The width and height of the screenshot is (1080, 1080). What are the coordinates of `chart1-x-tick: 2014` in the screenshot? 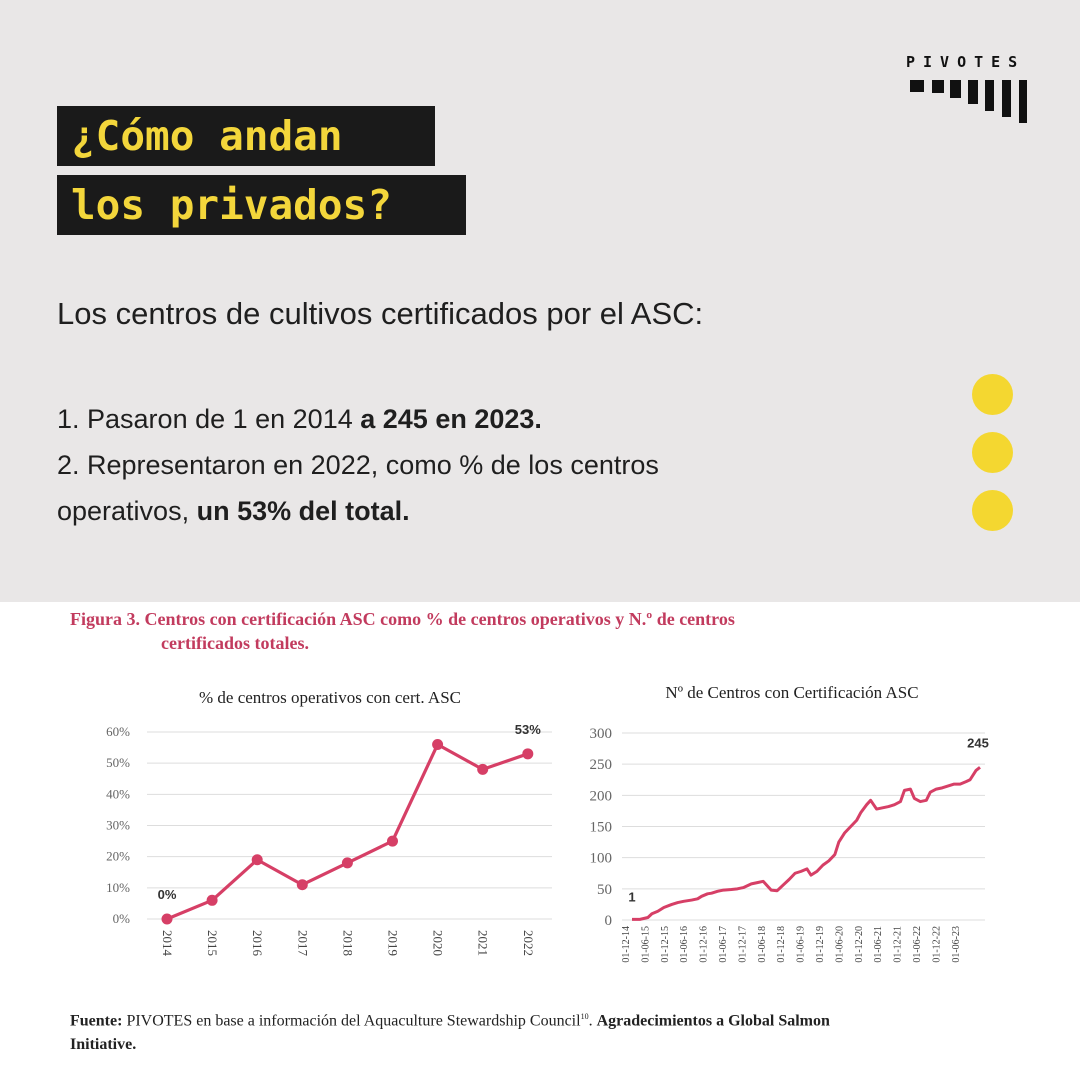 It's located at (167, 943).